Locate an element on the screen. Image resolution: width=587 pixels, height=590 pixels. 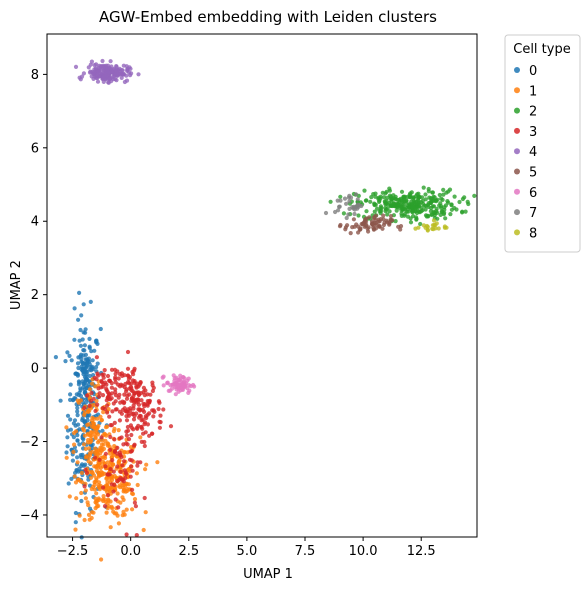
chart-title: AGW-Embed embedding with Leiden clusters is located at coordinates (268, 17).